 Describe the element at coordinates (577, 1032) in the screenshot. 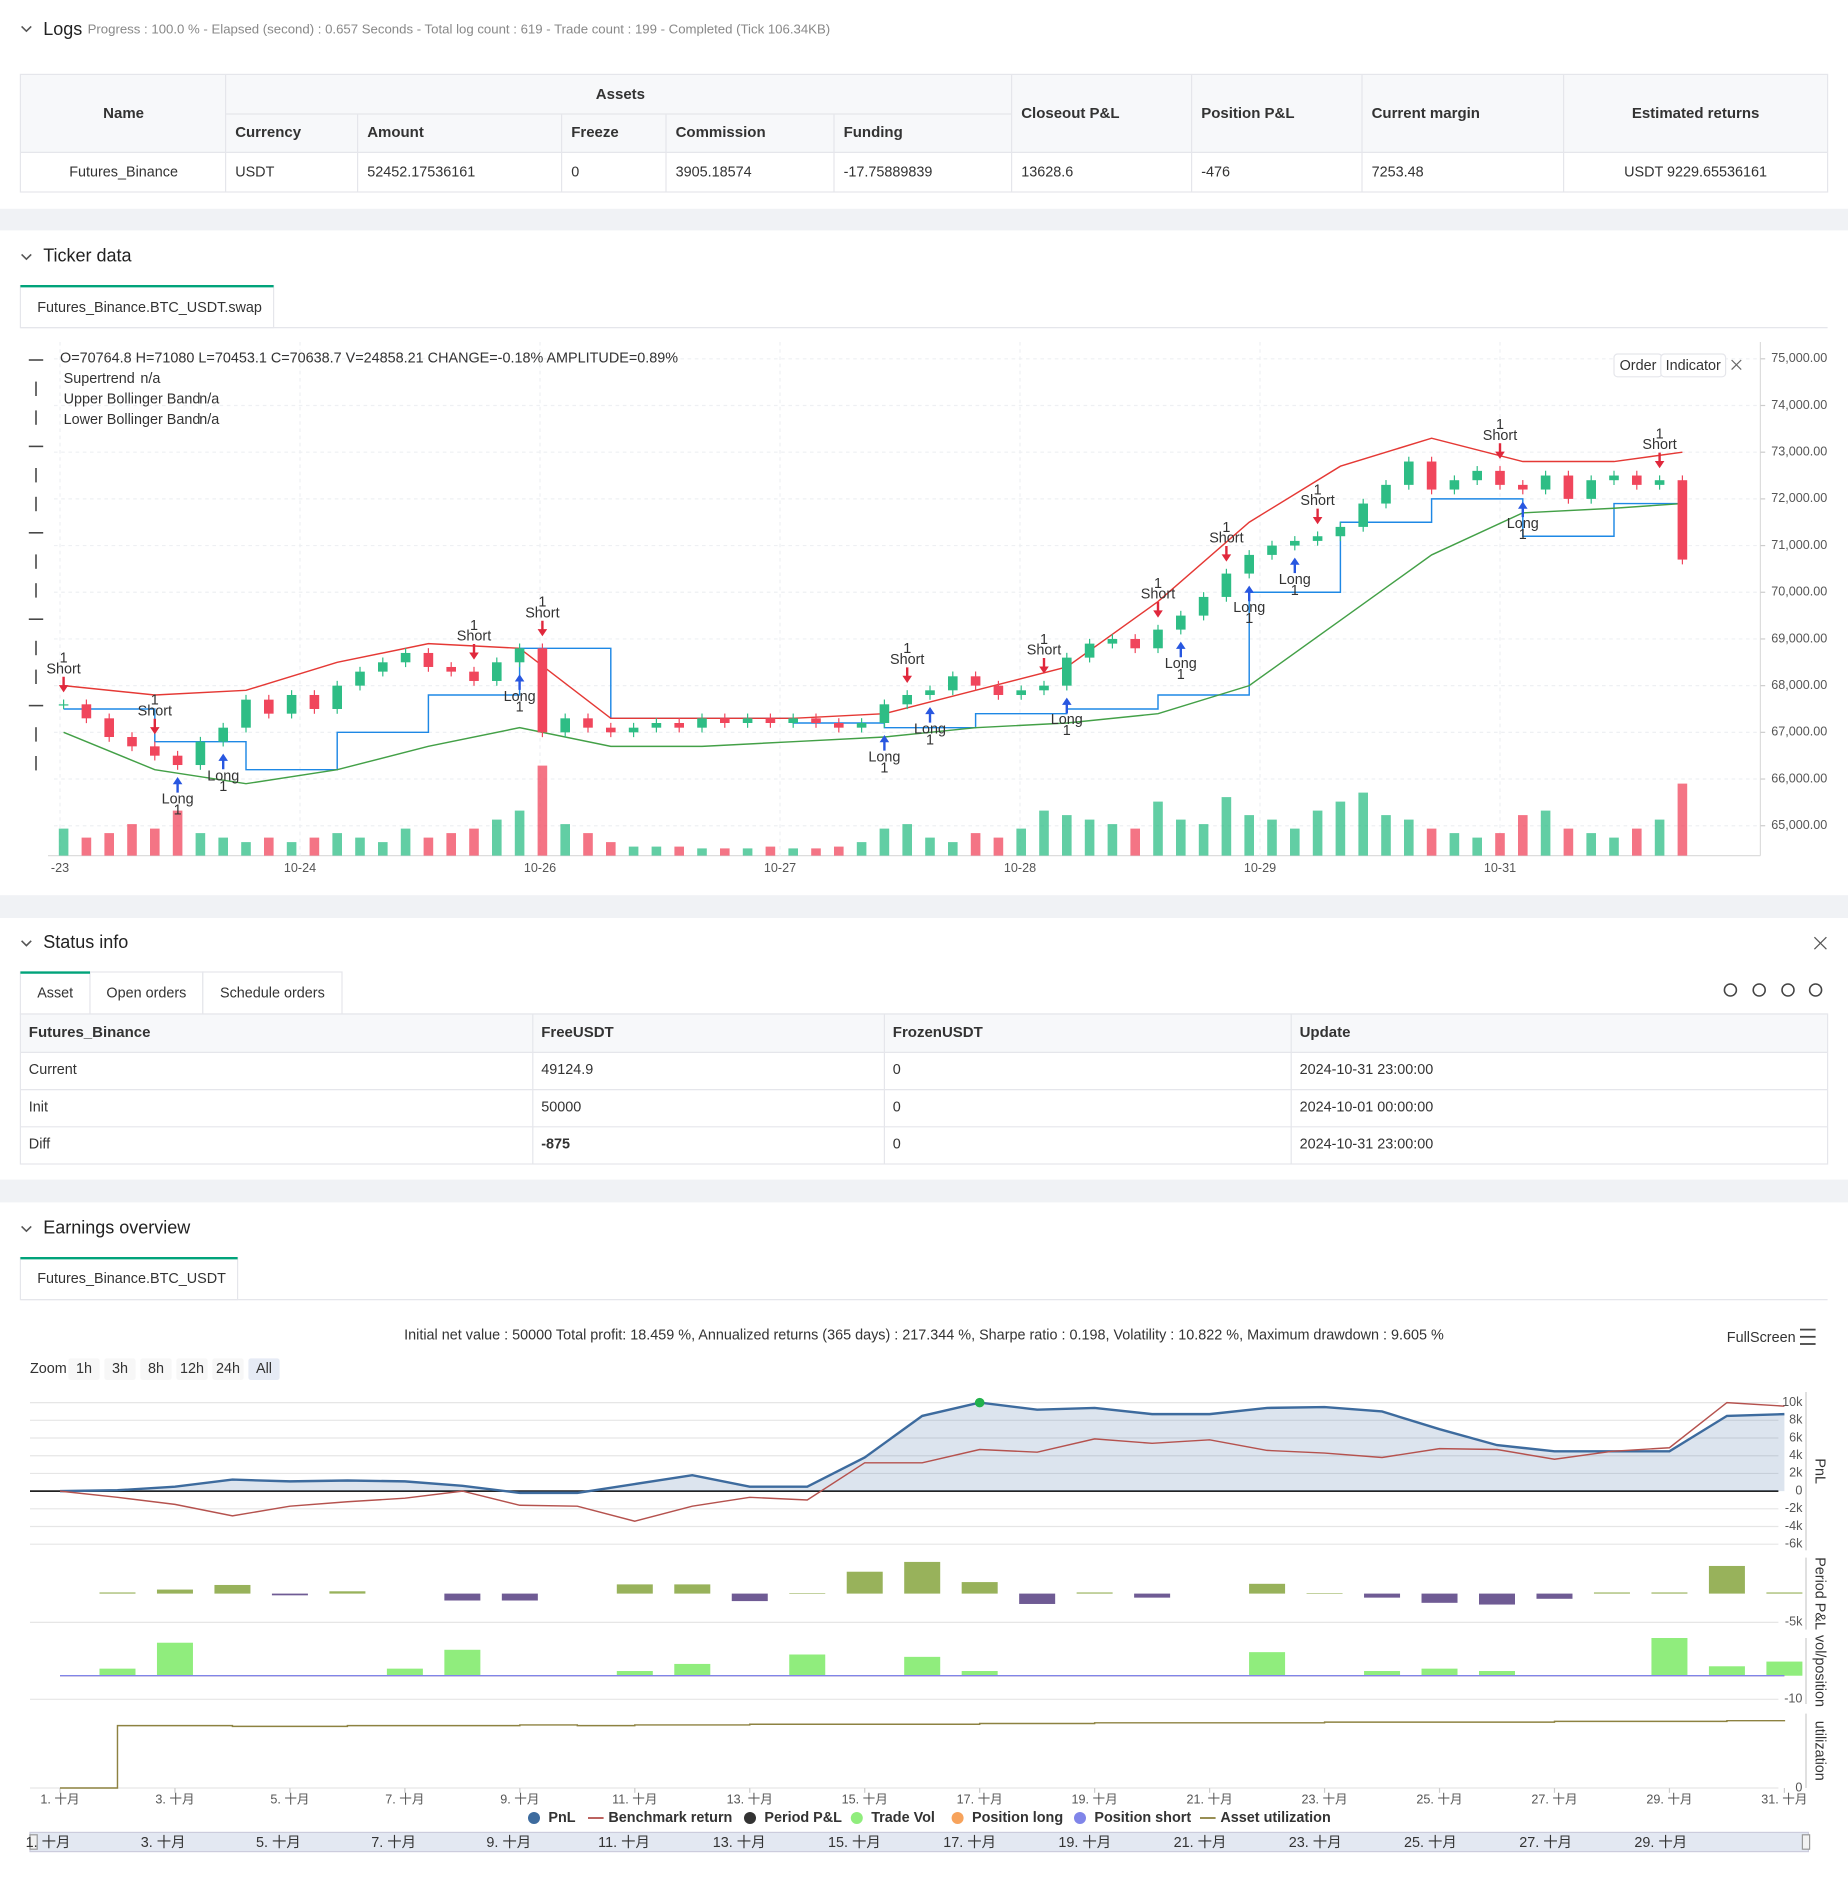

I see `table-header: FreeUSDT` at that location.